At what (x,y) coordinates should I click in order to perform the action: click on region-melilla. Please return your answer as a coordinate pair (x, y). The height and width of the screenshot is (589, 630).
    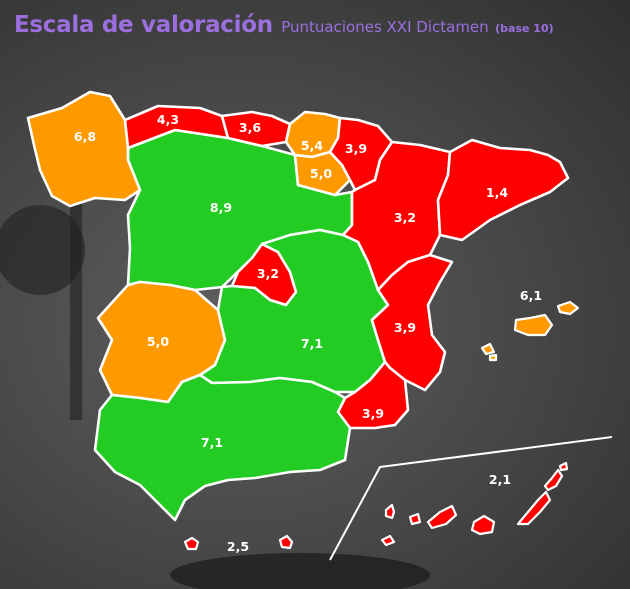
    Looking at the image, I should click on (286, 542).